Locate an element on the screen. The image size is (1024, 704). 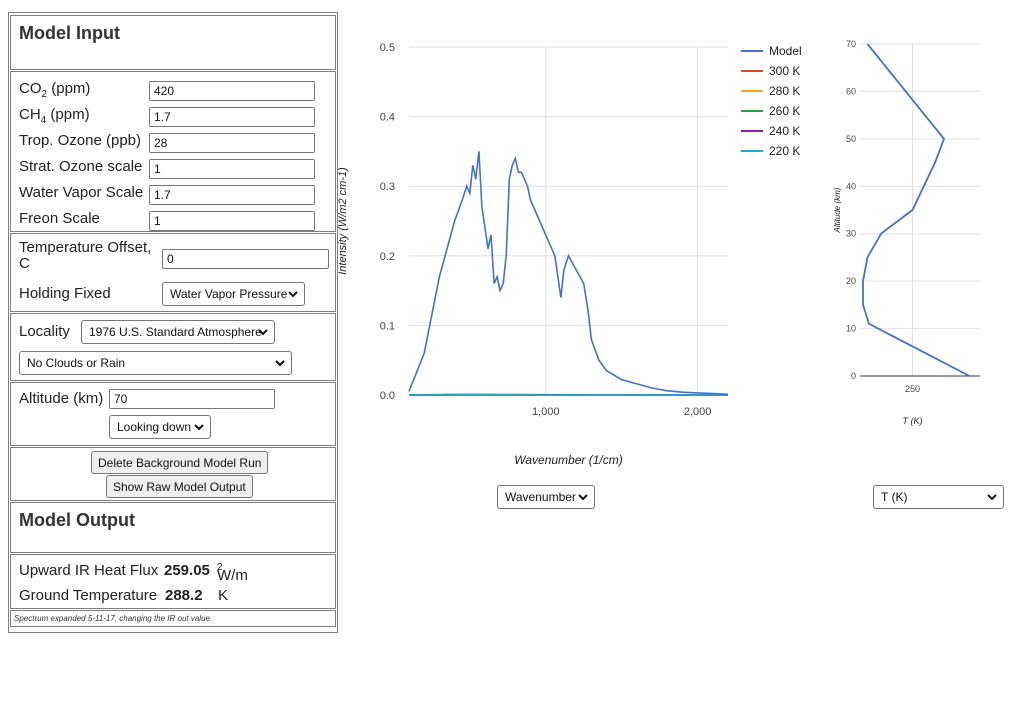
profile-y-tick-label: 30 is located at coordinates (851, 234).